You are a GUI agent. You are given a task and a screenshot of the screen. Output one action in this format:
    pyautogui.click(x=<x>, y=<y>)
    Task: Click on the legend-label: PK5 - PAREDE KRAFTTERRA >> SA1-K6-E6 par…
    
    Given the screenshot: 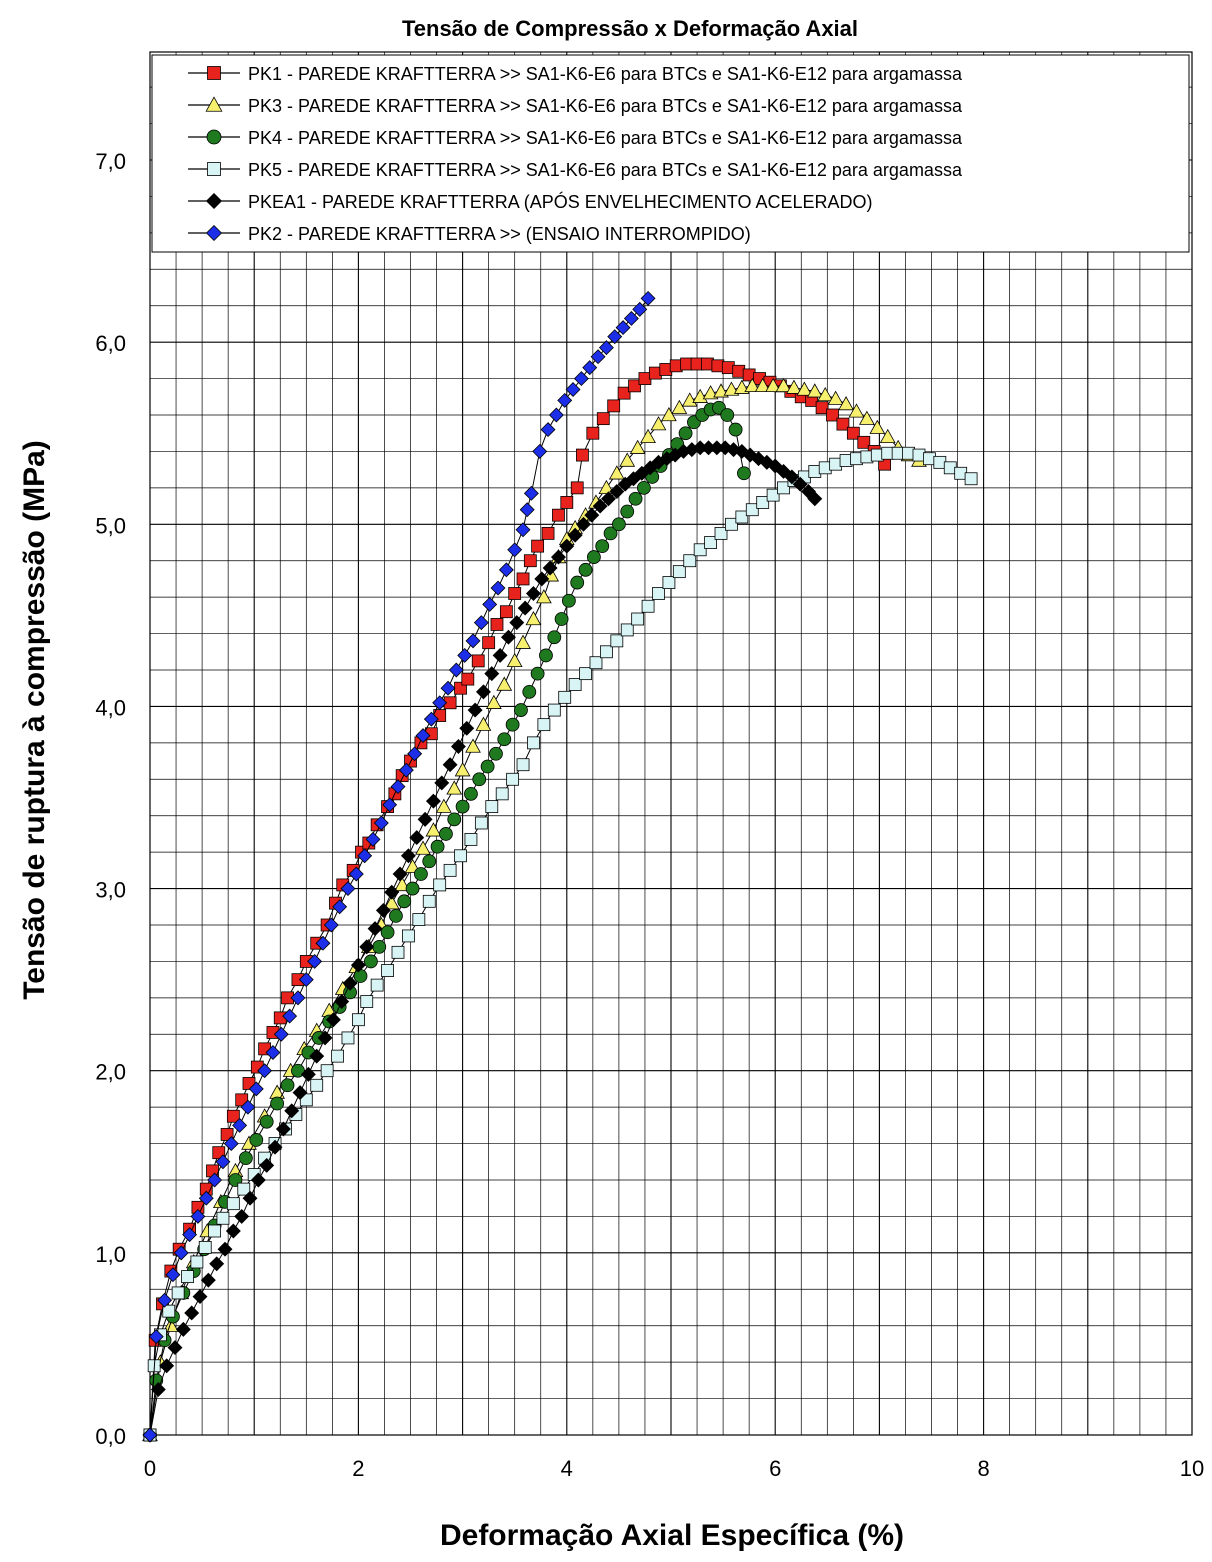 What is the action you would take?
    pyautogui.click(x=605, y=170)
    